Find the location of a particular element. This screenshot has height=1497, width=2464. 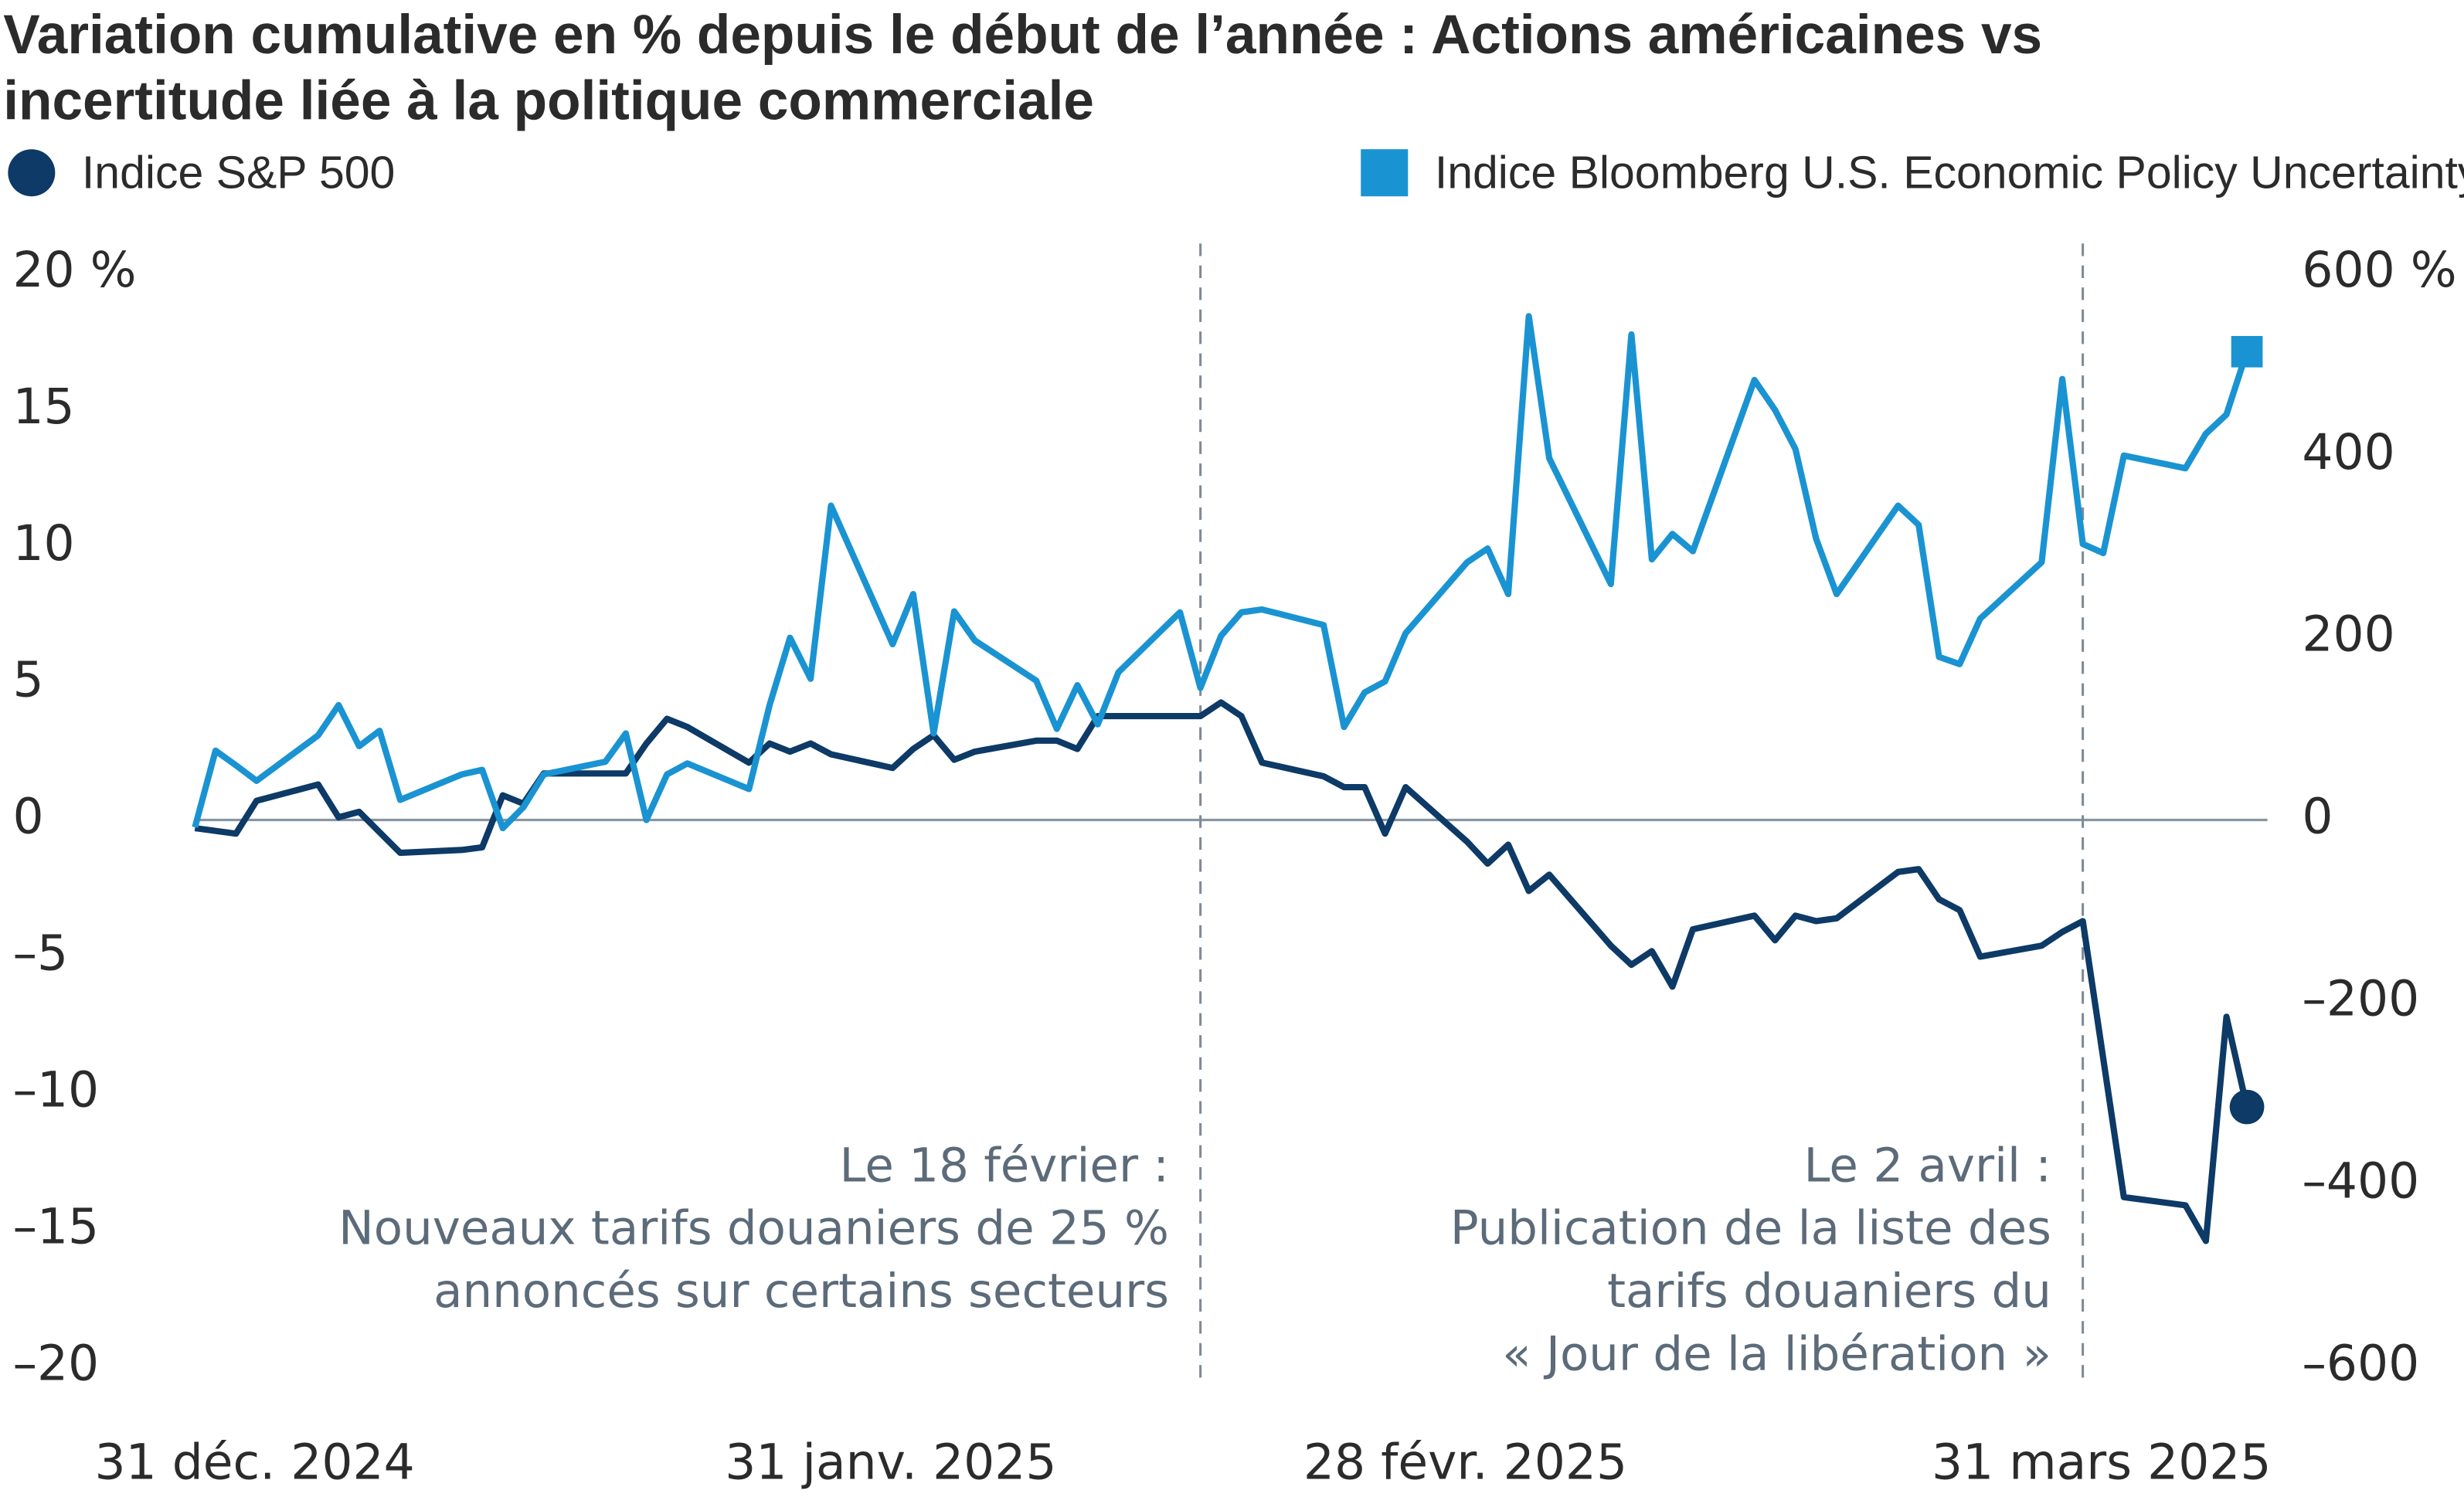

legend-label: Indice S&P 500 is located at coordinates (238, 173).